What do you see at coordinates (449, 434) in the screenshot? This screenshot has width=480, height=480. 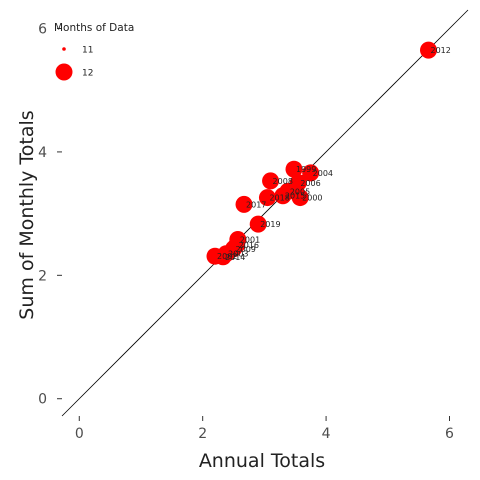 I see `x-tick-label: 6` at bounding box center [449, 434].